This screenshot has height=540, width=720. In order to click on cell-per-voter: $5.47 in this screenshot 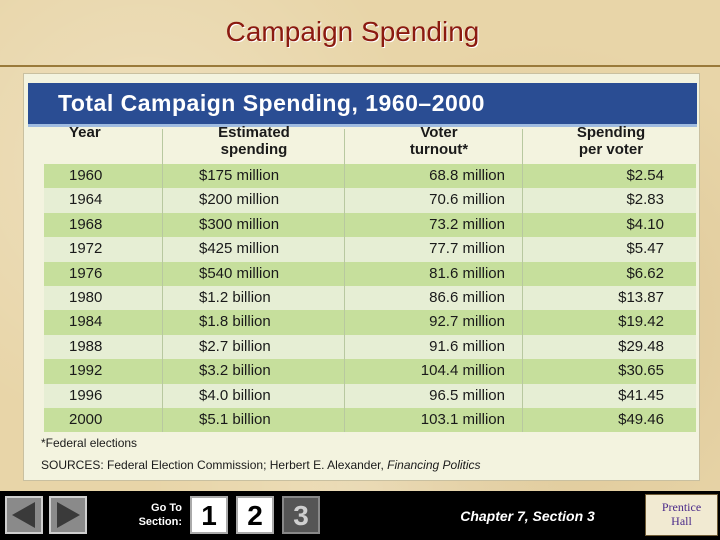, I will do `click(645, 249)`.